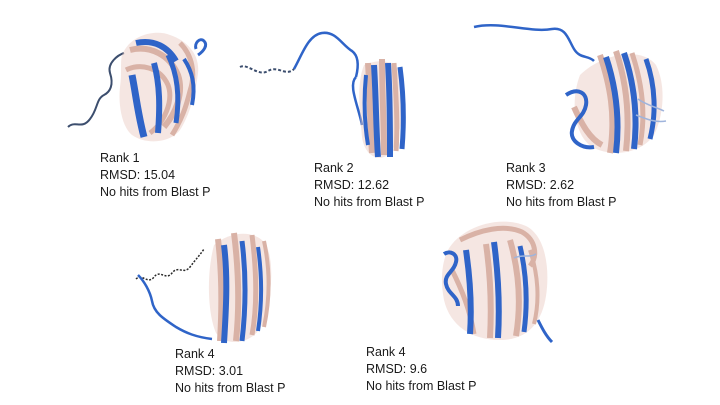 Image resolution: width=720 pixels, height=405 pixels. Describe the element at coordinates (570, 89) in the screenshot. I see `protein-structure-3-image` at that location.